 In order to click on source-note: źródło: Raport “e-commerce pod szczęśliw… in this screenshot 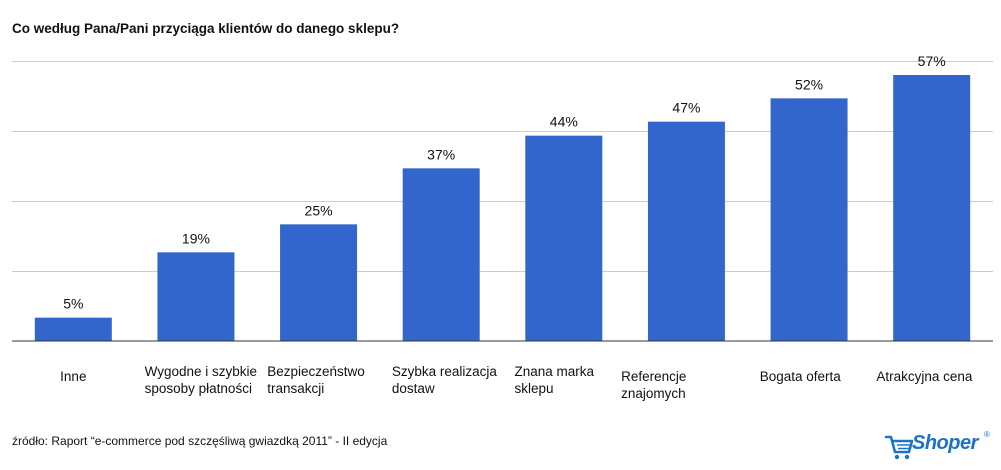, I will do `click(200, 441)`.